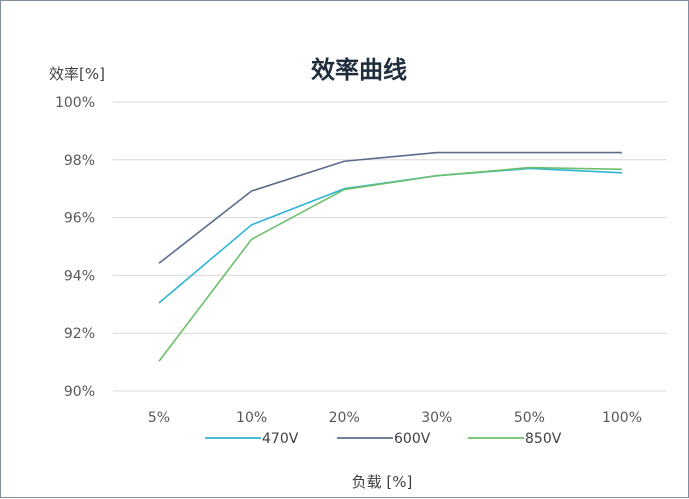 This screenshot has height=499, width=689. I want to click on y-tick-label: 96%, so click(79, 219).